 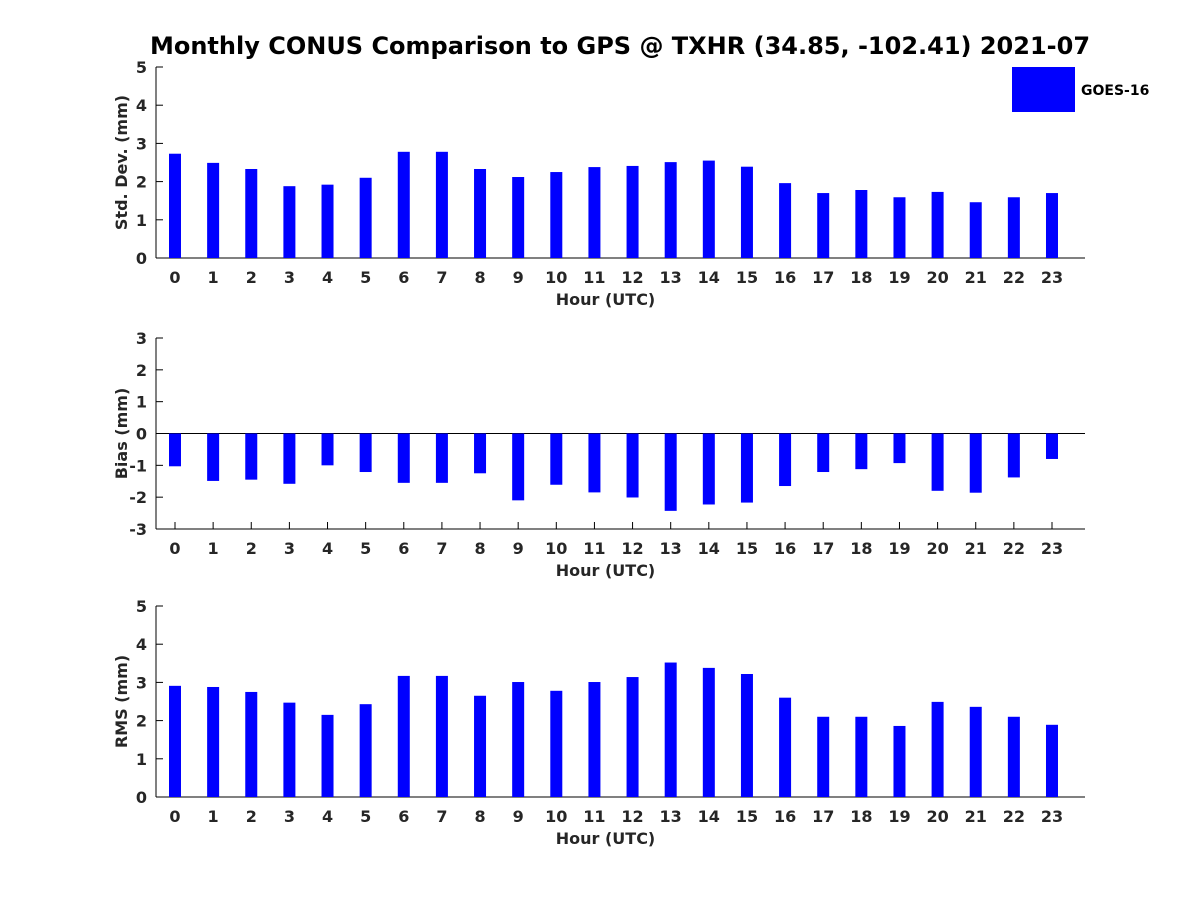 What do you see at coordinates (594, 816) in the screenshot?
I see `rms-x-tick-label: 11` at bounding box center [594, 816].